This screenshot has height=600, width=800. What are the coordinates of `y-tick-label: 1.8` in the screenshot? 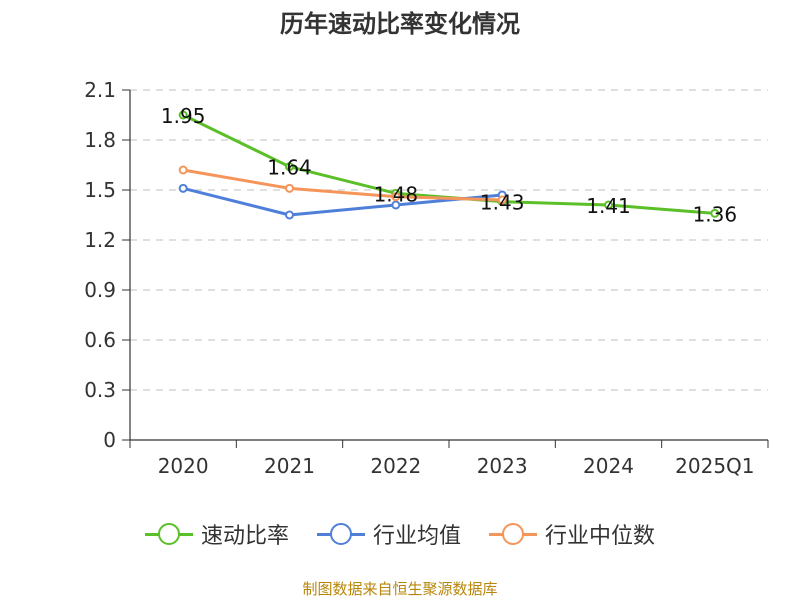 It's located at (100, 140).